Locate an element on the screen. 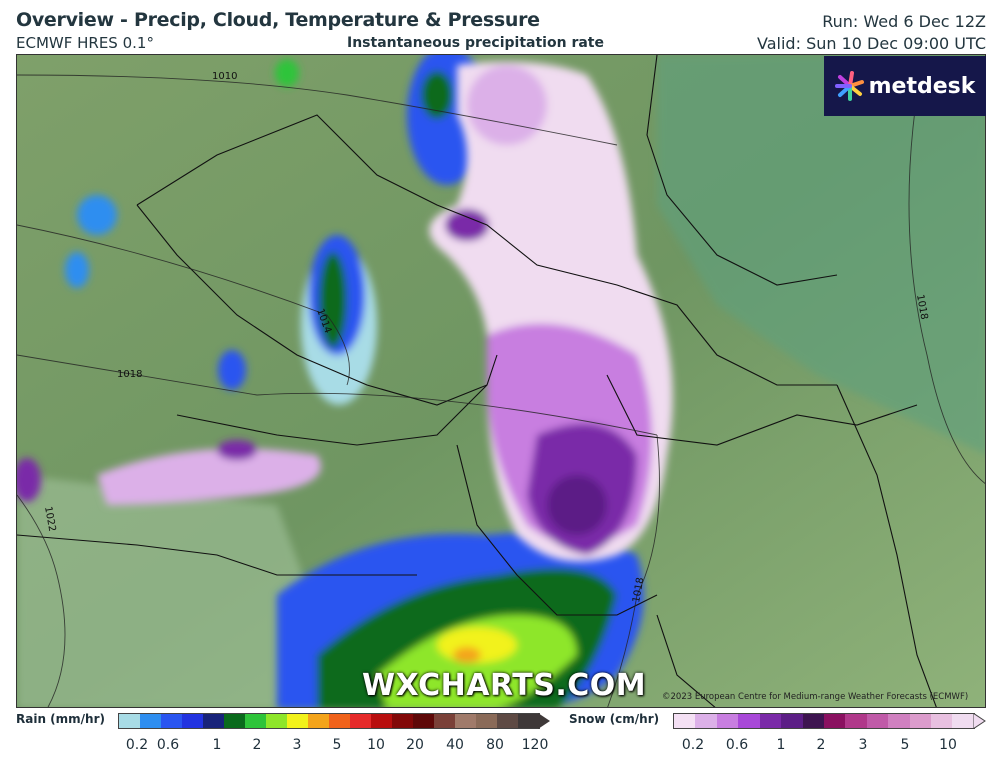 Image resolution: width=1001 pixels, height=768 pixels. snow-colorbar-arrow is located at coordinates (979, 721).